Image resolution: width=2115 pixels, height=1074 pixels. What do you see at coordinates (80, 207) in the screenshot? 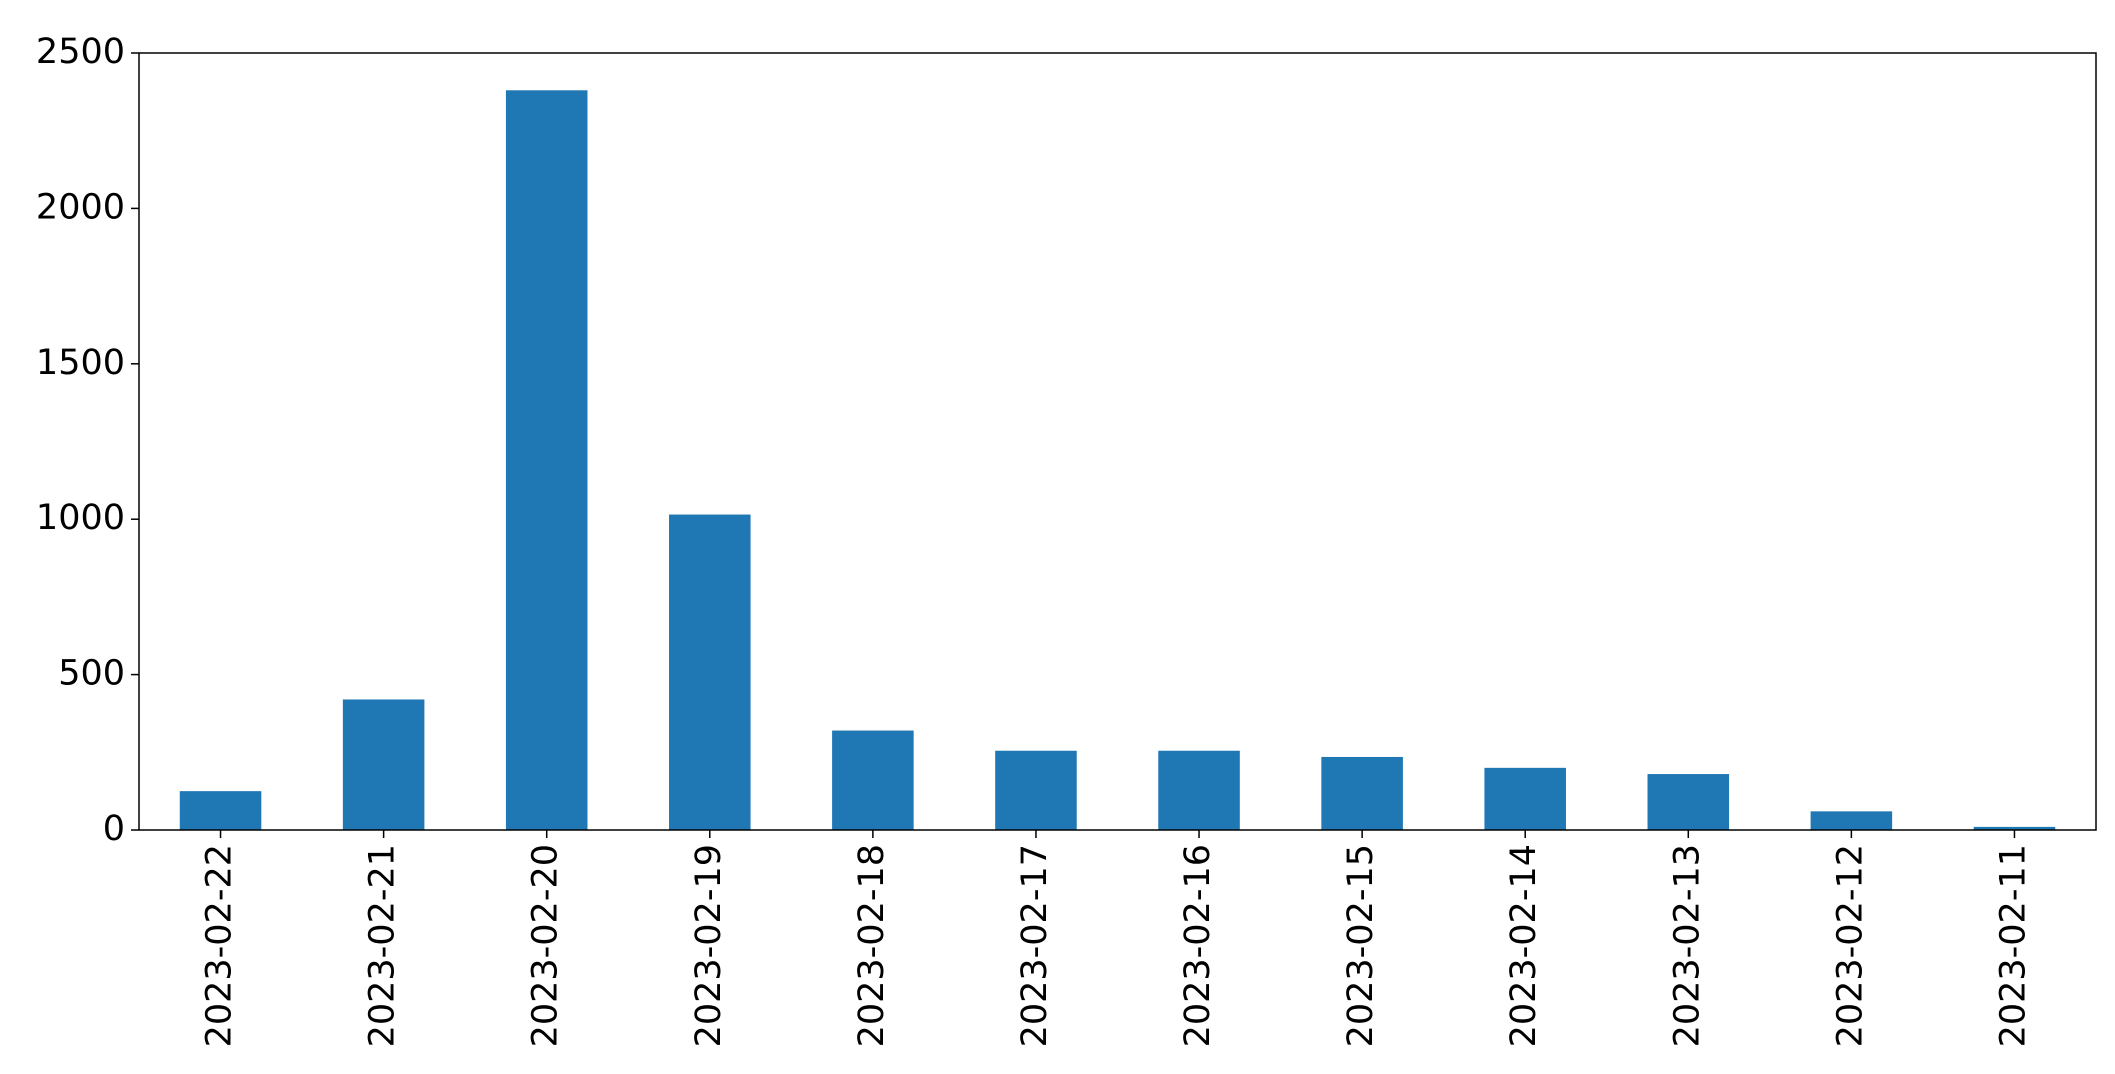
I see `y-tick-label: 2000` at bounding box center [80, 207].